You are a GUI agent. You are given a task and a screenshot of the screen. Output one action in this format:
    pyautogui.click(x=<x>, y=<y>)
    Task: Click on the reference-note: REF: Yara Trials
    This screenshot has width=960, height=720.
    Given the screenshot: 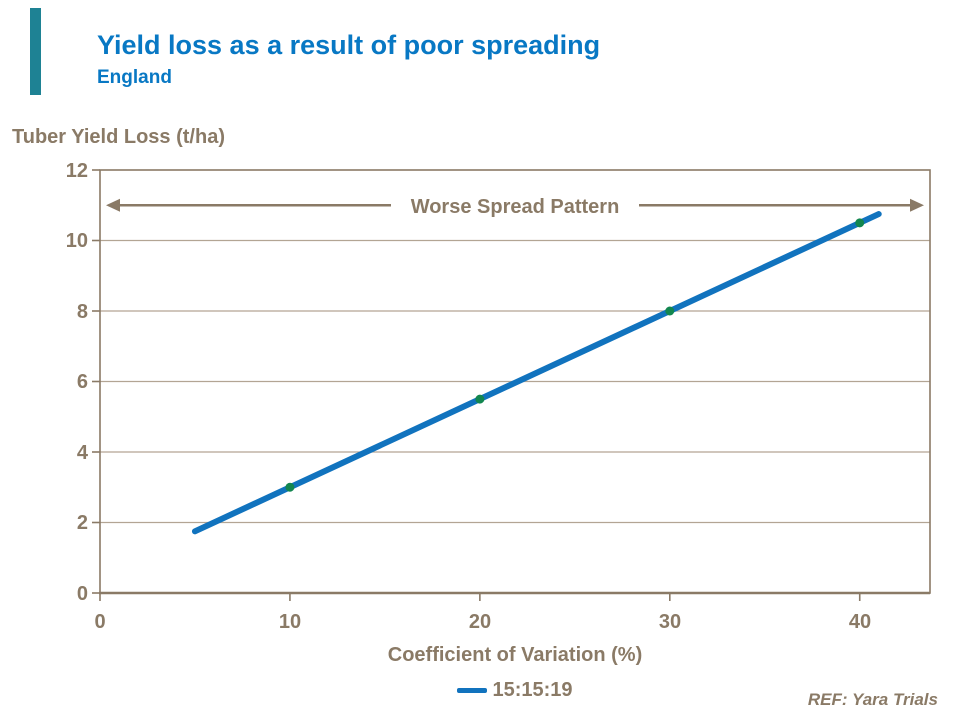 What is the action you would take?
    pyautogui.click(x=872, y=699)
    